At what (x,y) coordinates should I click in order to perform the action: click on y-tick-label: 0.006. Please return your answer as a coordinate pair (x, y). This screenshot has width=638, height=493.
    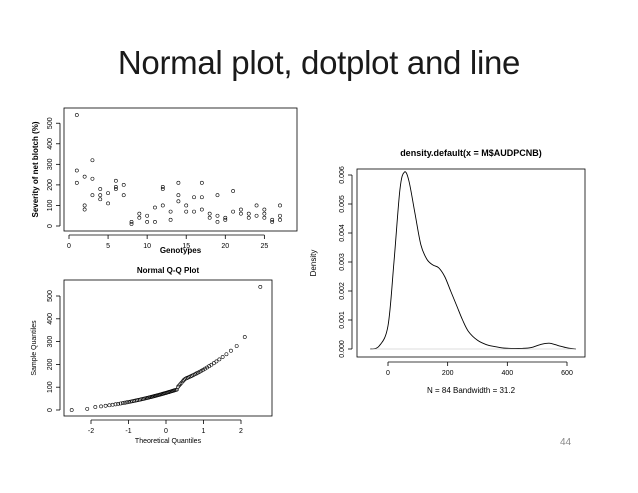
    Looking at the image, I should click on (342, 175).